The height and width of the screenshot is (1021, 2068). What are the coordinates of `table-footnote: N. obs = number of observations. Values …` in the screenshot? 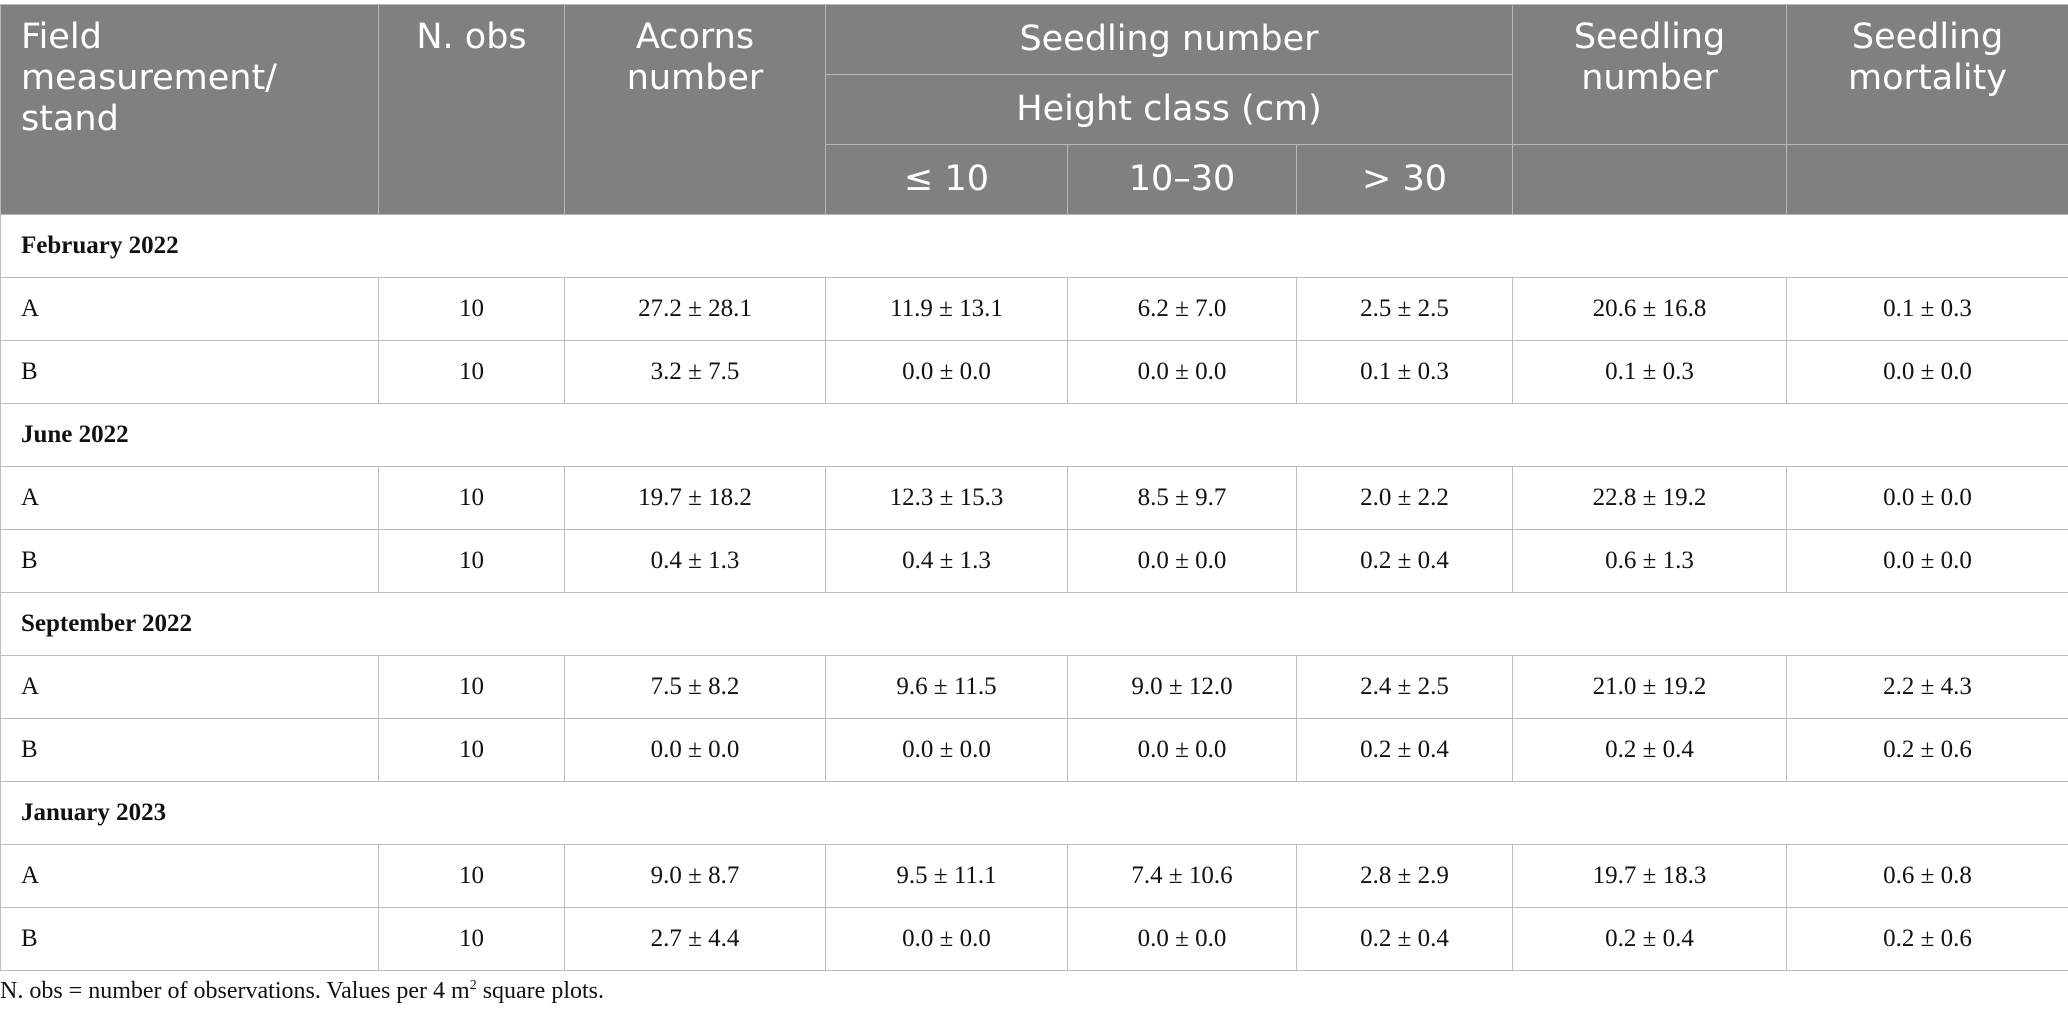 It's located at (302, 991).